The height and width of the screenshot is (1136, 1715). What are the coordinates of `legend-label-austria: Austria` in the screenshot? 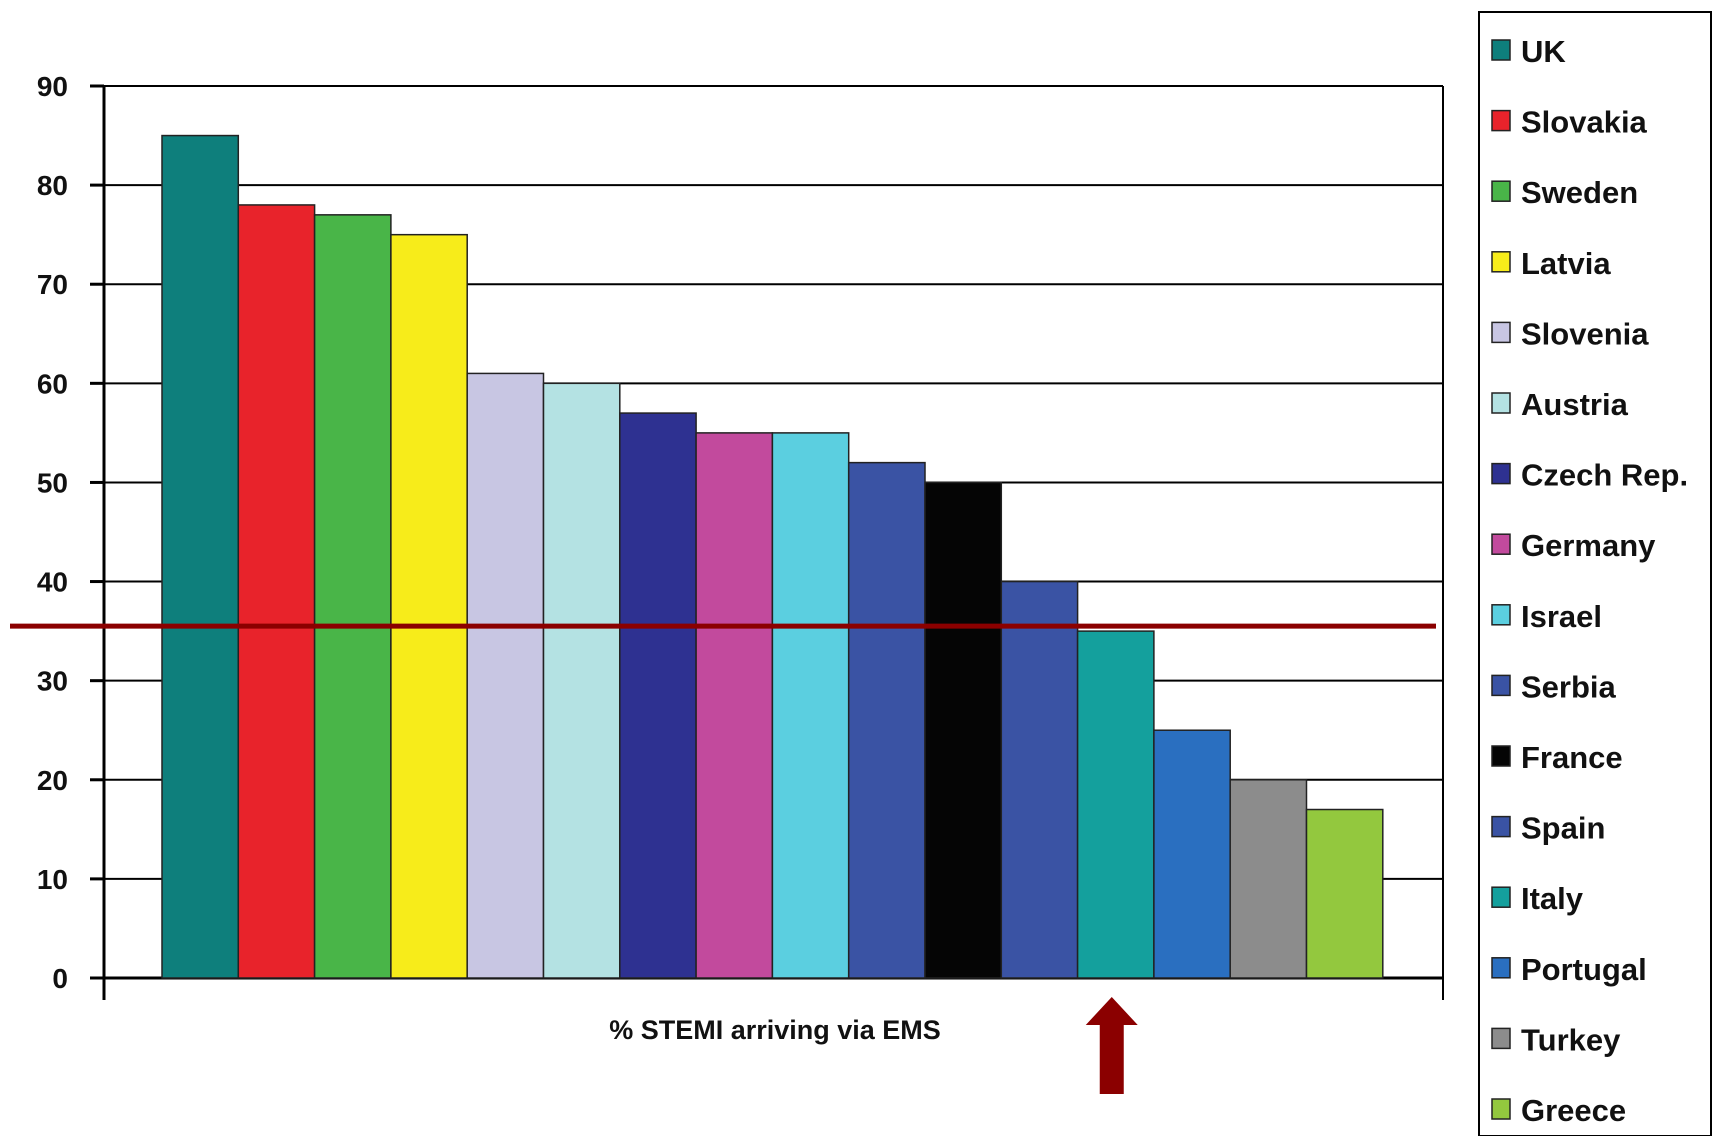 It's located at (1575, 404).